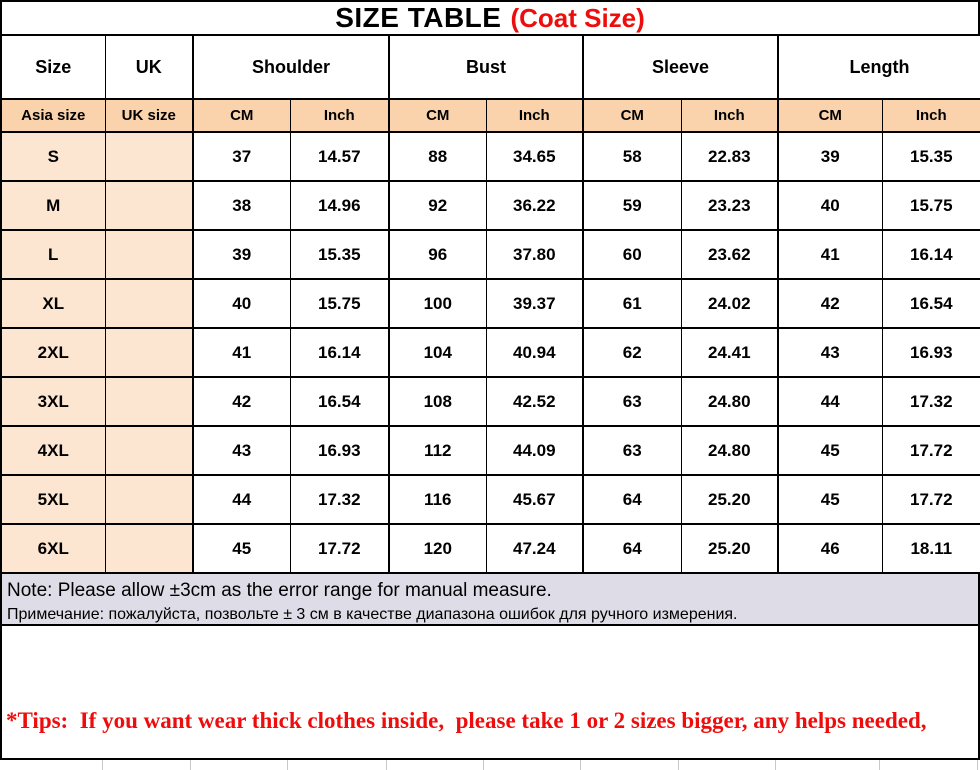  What do you see at coordinates (53, 68) in the screenshot?
I see `column-group-size: Size` at bounding box center [53, 68].